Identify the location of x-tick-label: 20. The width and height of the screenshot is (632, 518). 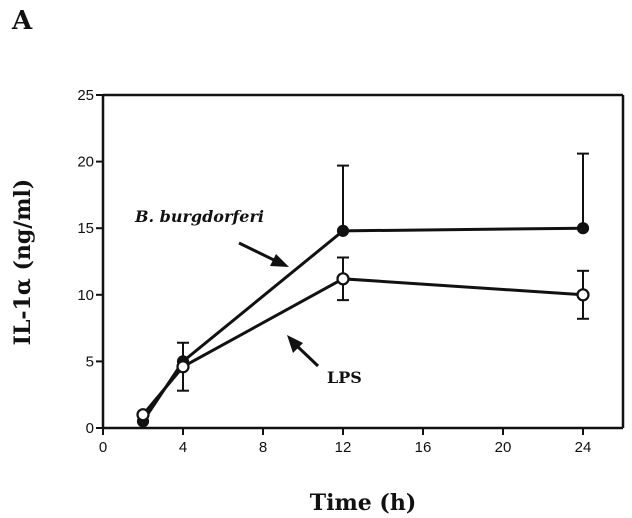
(503, 447).